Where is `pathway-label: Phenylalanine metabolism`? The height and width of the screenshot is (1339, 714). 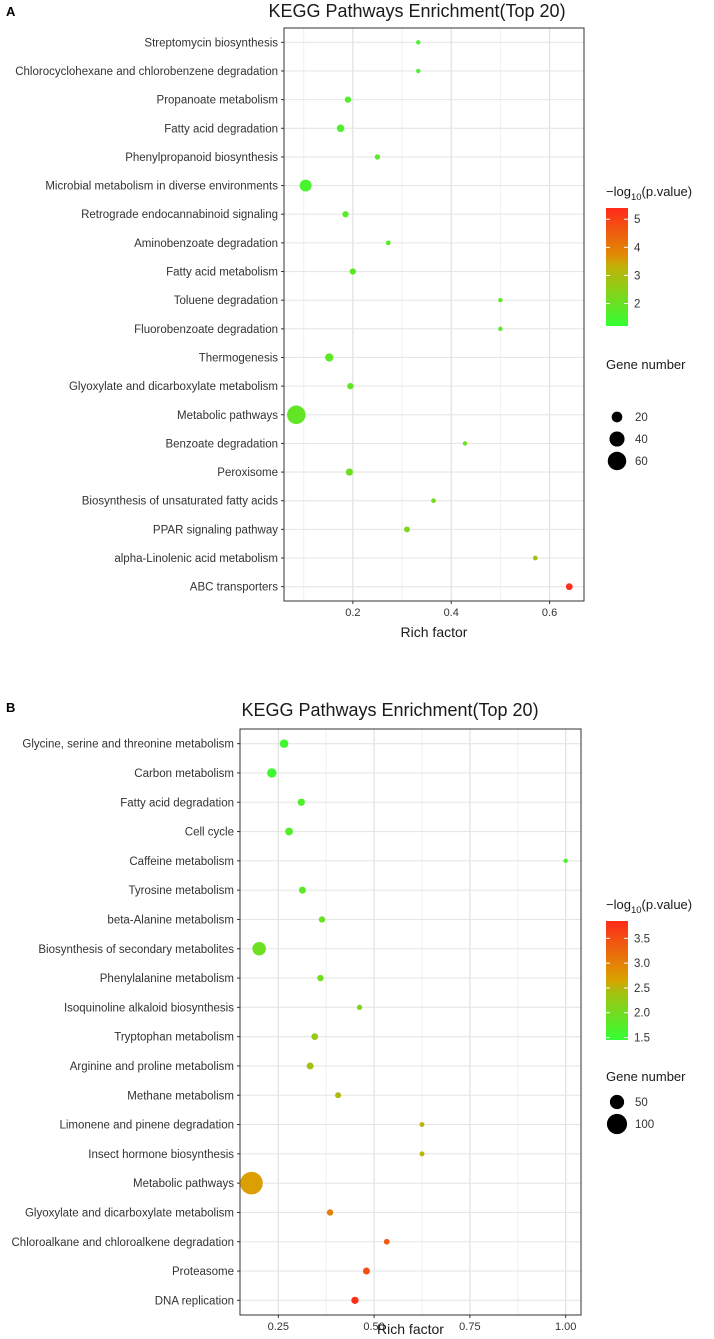 pathway-label: Phenylalanine metabolism is located at coordinates (167, 979).